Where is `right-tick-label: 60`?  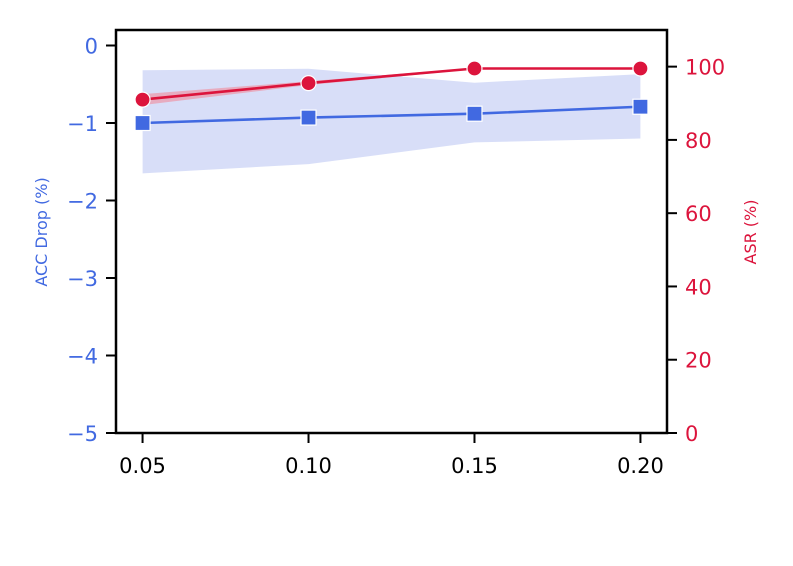
right-tick-label: 60 is located at coordinates (698, 214).